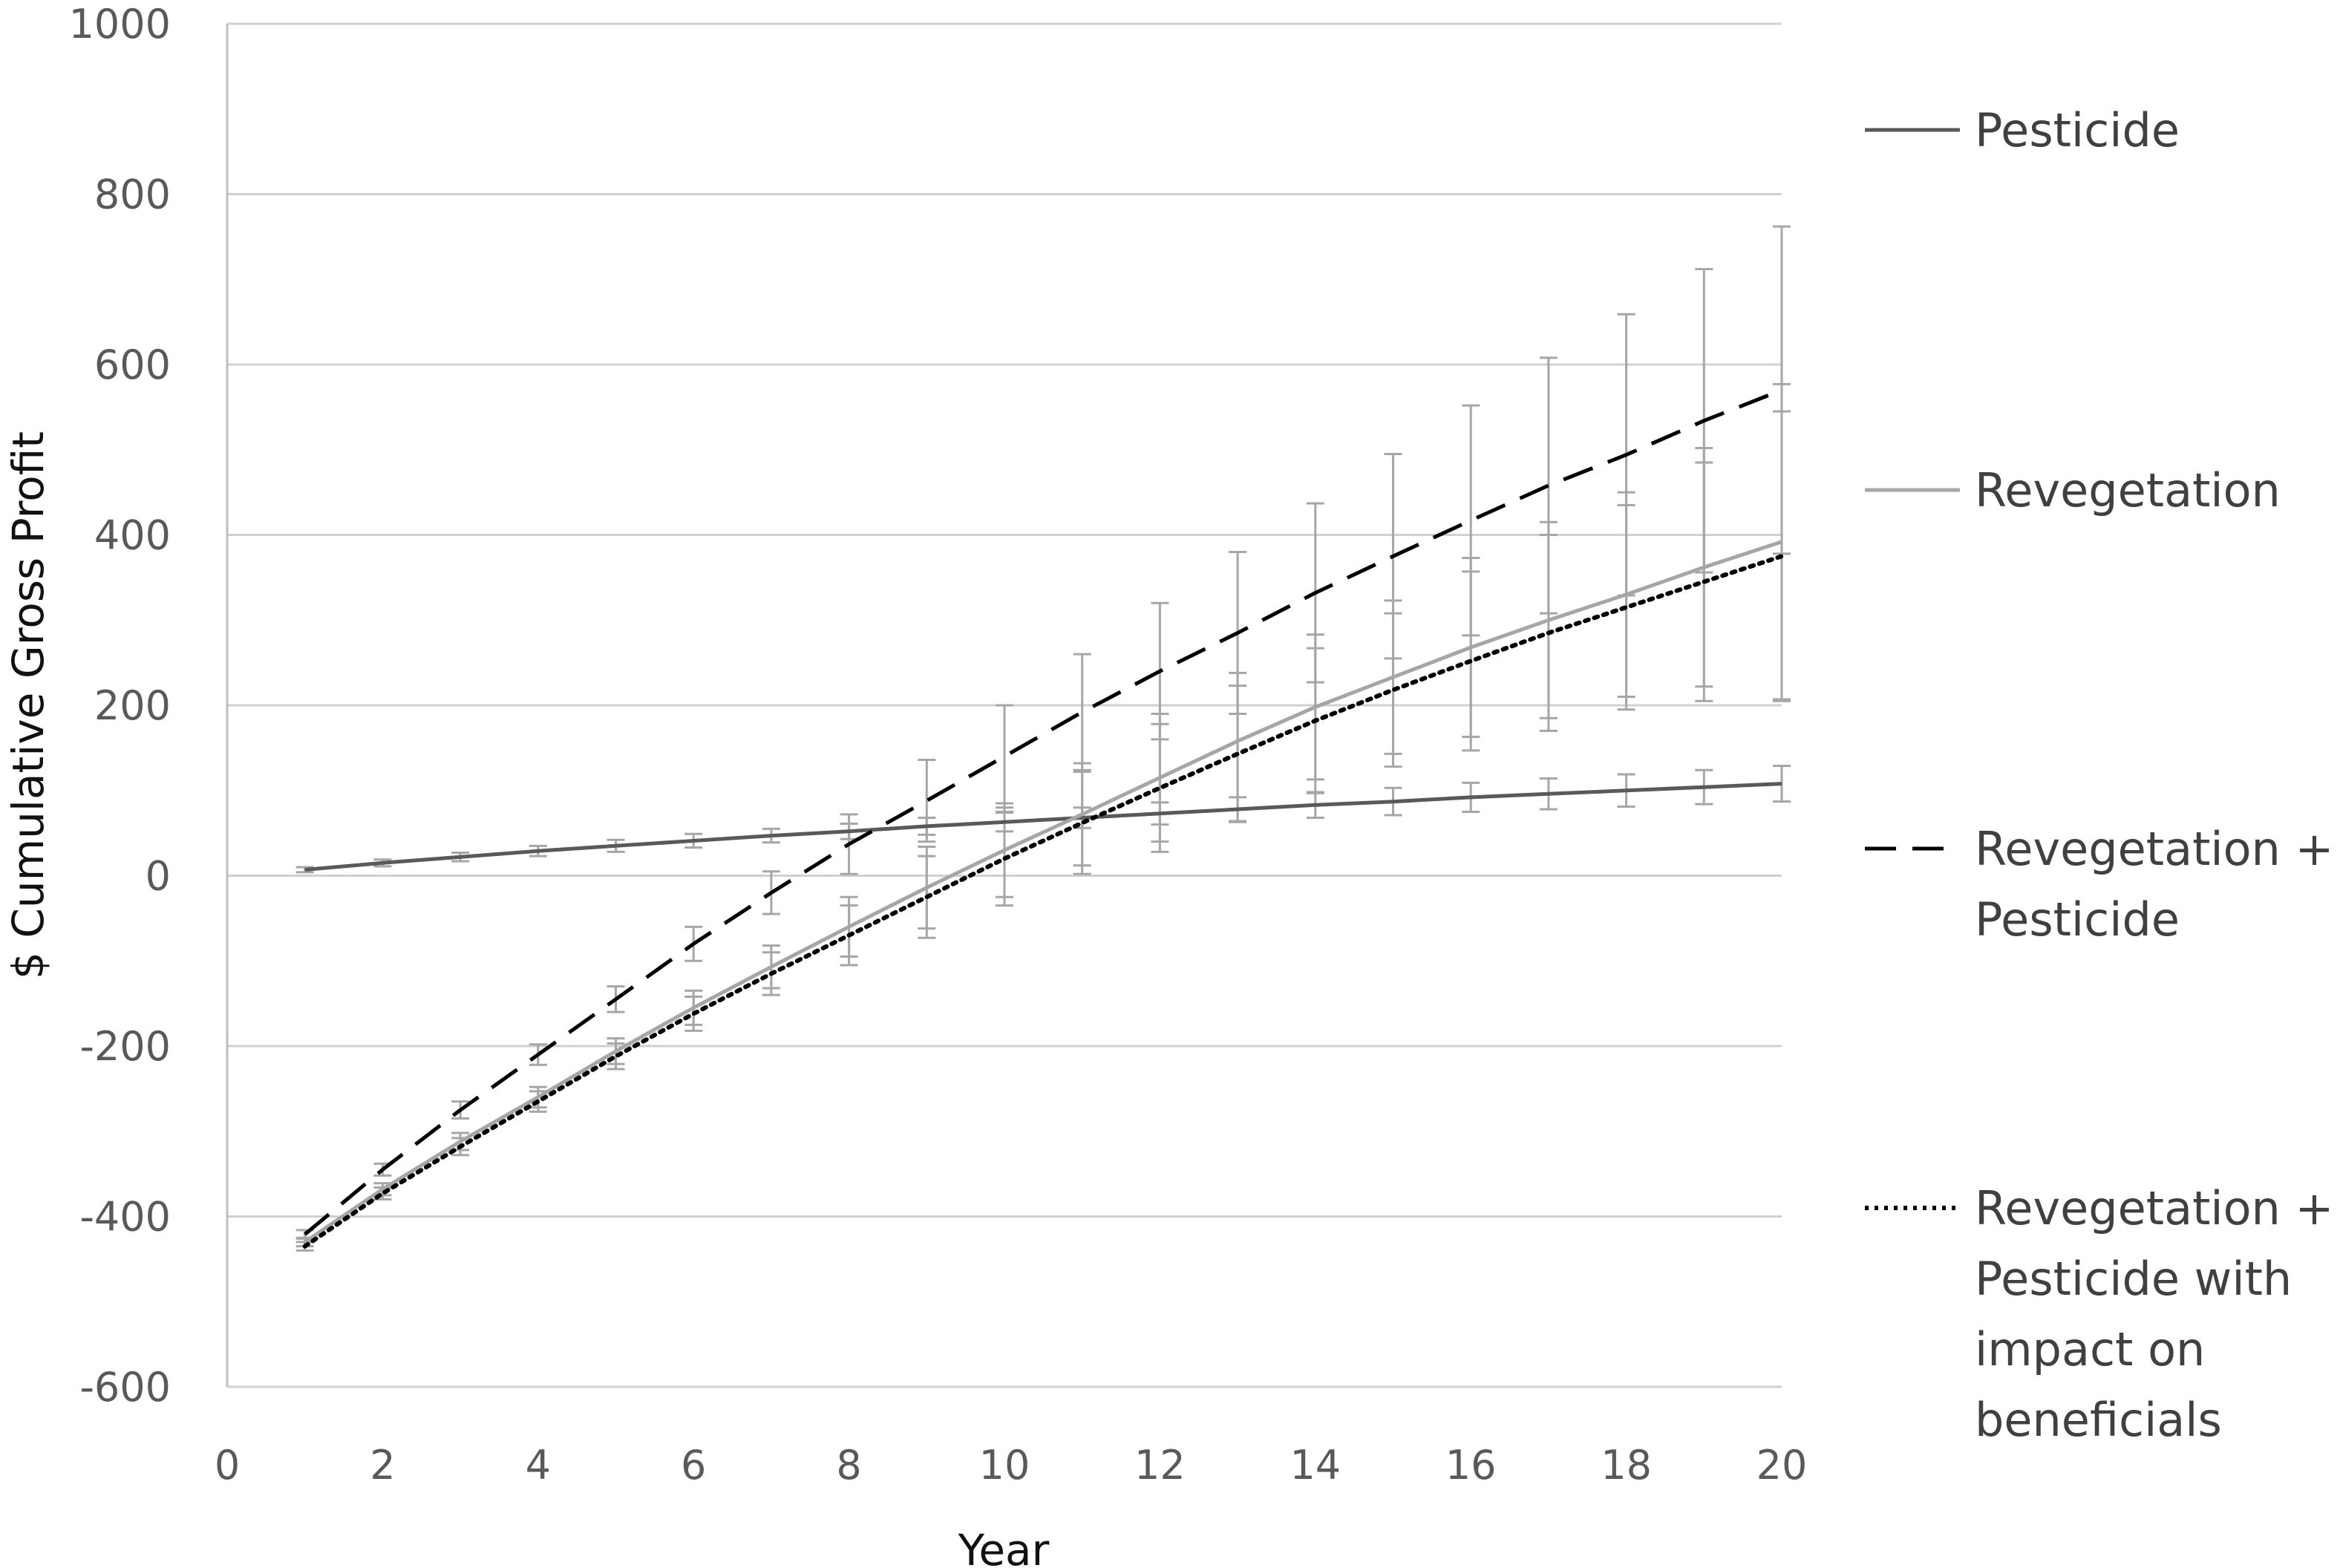 This screenshot has height=1568, width=2340. Describe the element at coordinates (28, 705) in the screenshot. I see `y-axis-title: $ Cumulative Gross Profit` at that location.